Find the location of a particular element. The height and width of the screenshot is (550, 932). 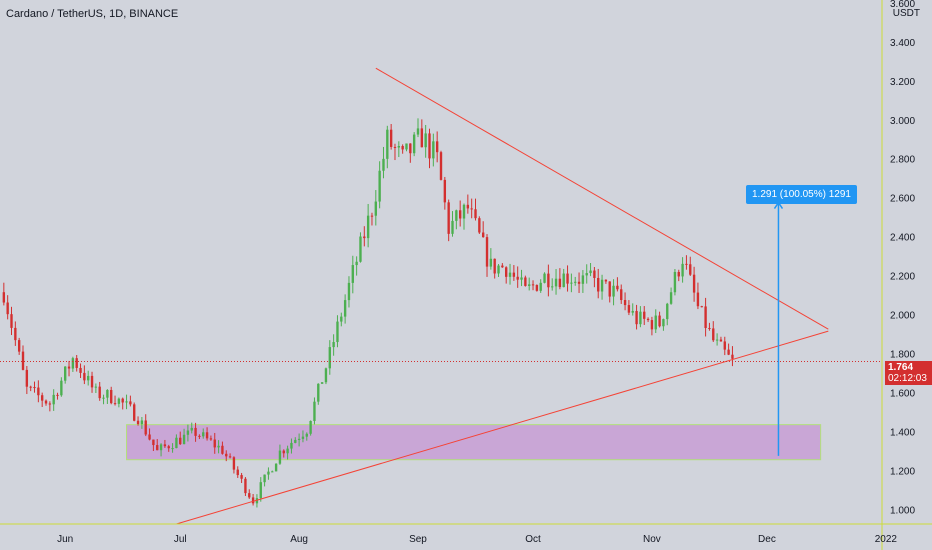

y-tick-label: 1.600 is located at coordinates (902, 393).